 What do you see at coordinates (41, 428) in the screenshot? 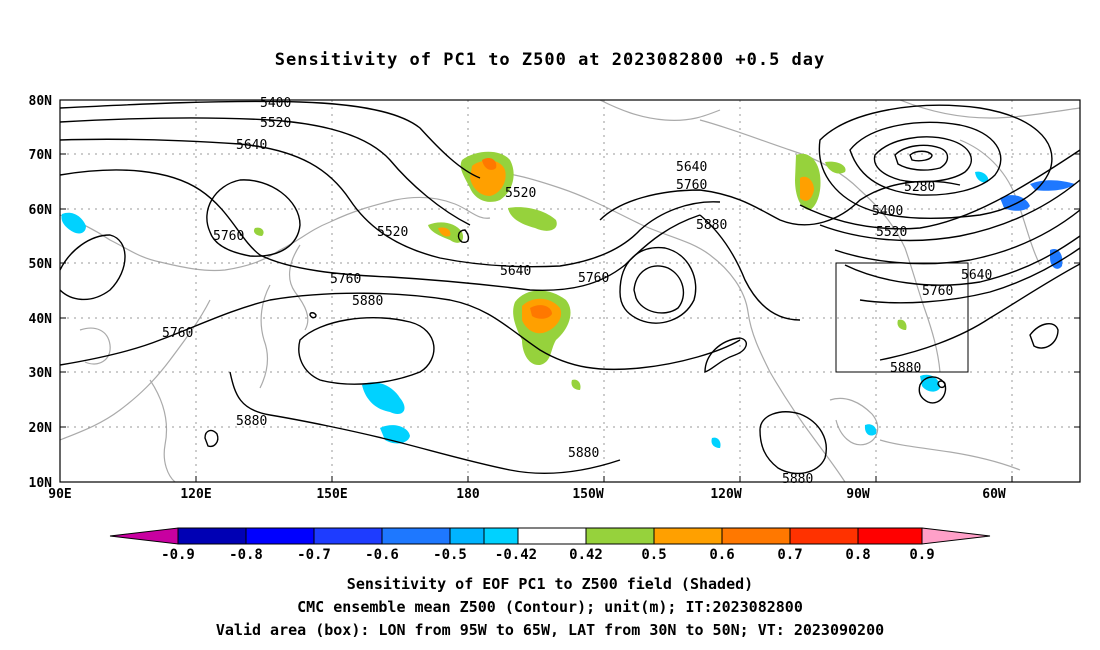
I see `lat-label: 20N` at bounding box center [41, 428].